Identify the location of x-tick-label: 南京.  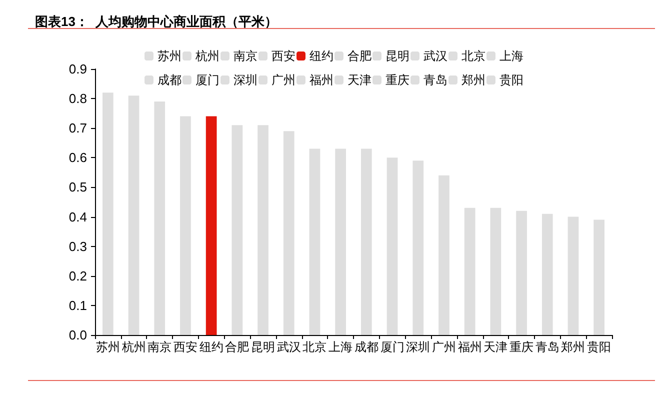
(160, 347).